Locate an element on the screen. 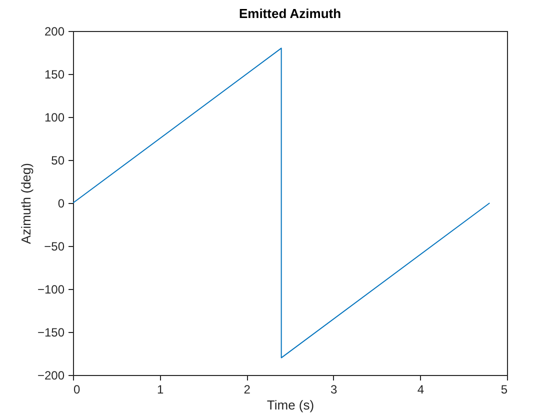  y-tick-label: −100 is located at coordinates (51, 289).